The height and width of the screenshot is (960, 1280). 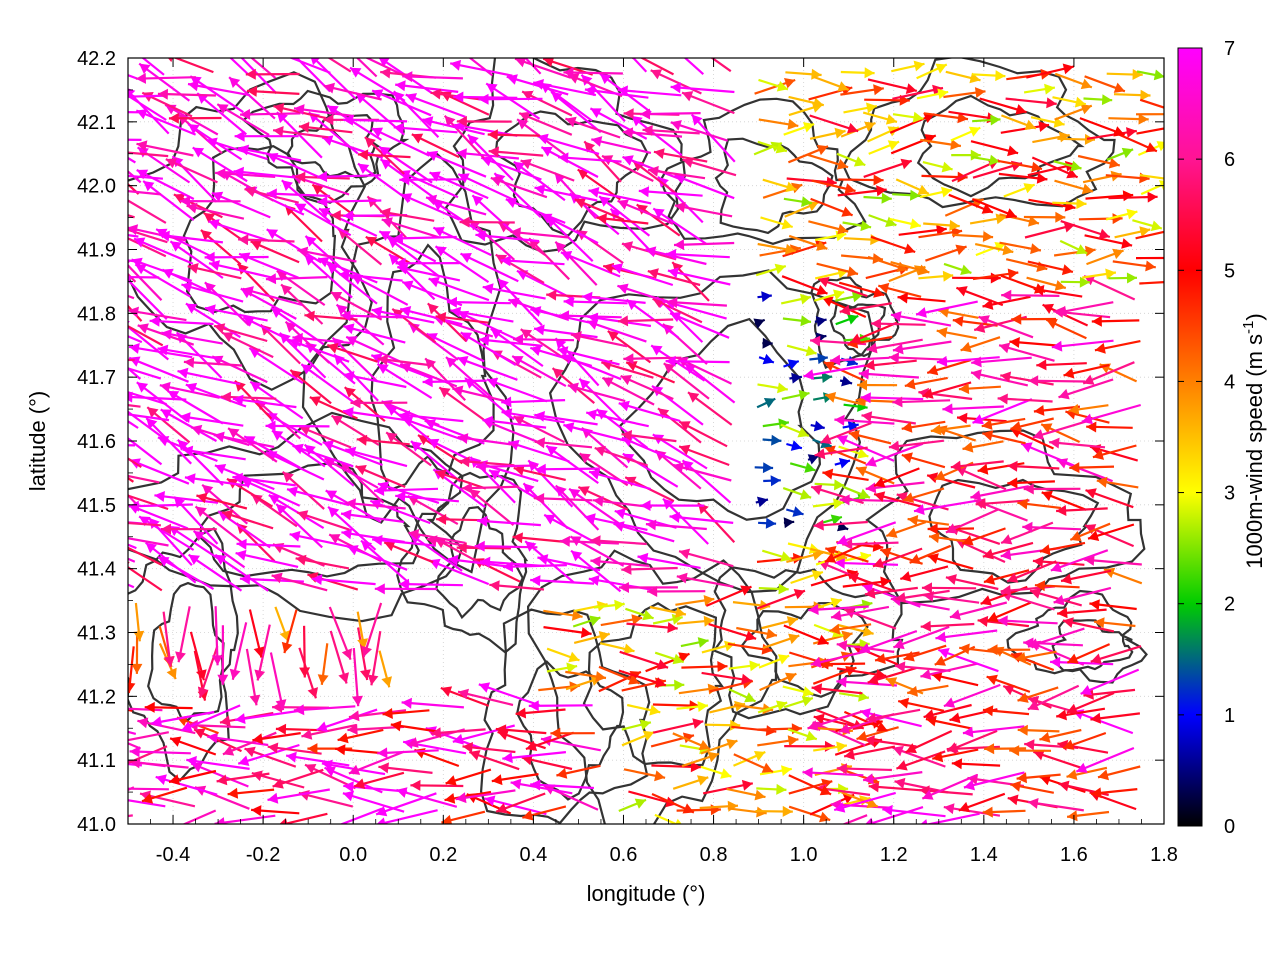 I want to click on x-tick-label: 1.6, so click(x=1074, y=855).